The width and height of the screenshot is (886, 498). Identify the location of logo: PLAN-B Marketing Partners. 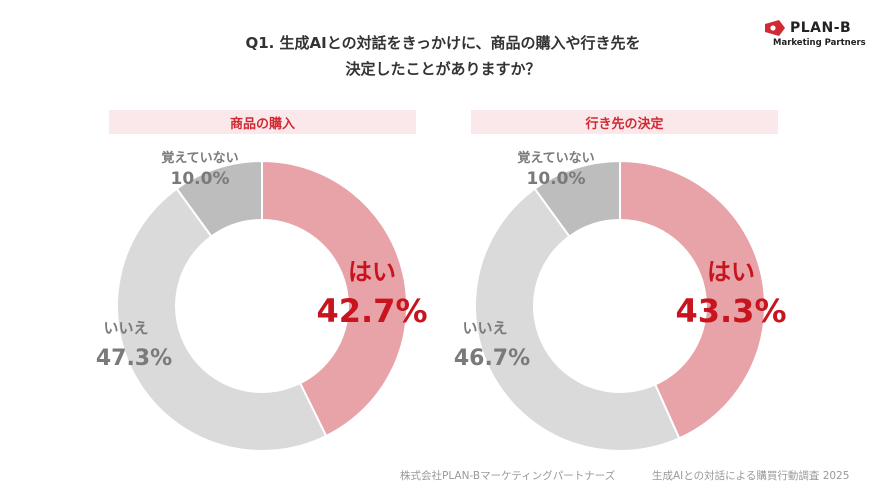
(820, 34).